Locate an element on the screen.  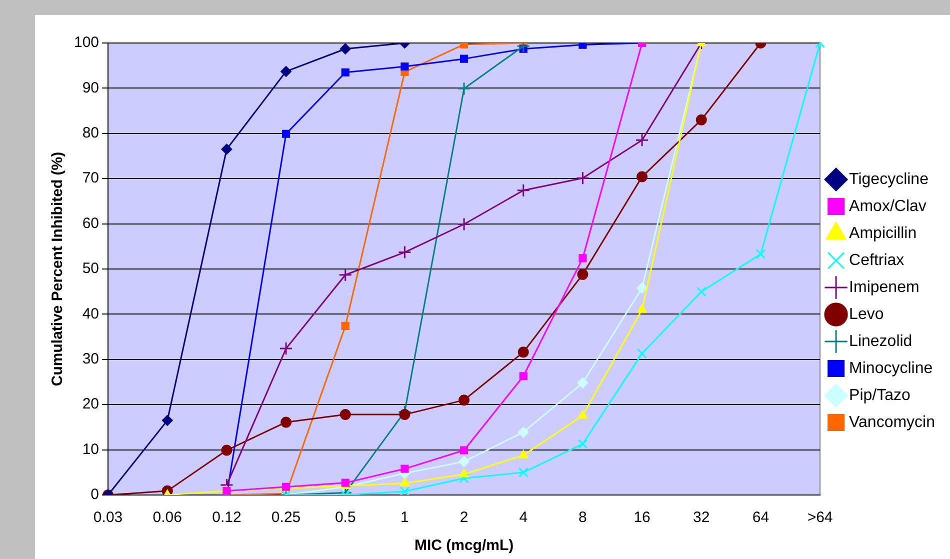
legend-label: Imipenem is located at coordinates (884, 287).